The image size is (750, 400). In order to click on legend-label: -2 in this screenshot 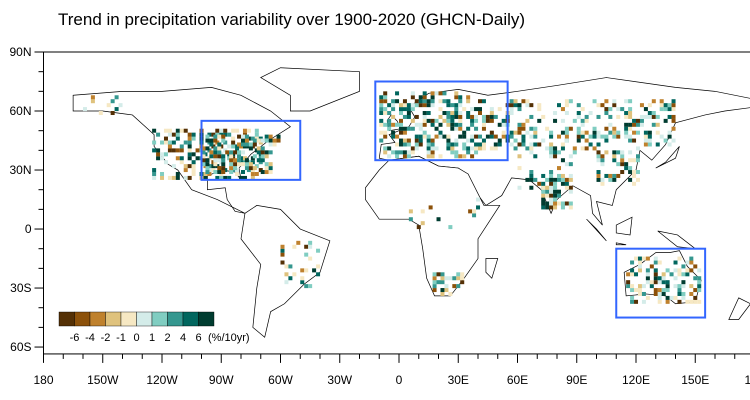, I will do `click(106, 338)`.